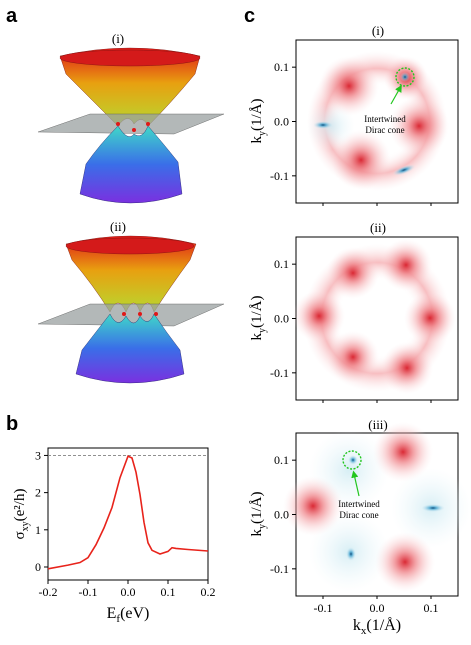  I want to click on panel-letter-a: a, so click(12, 16).